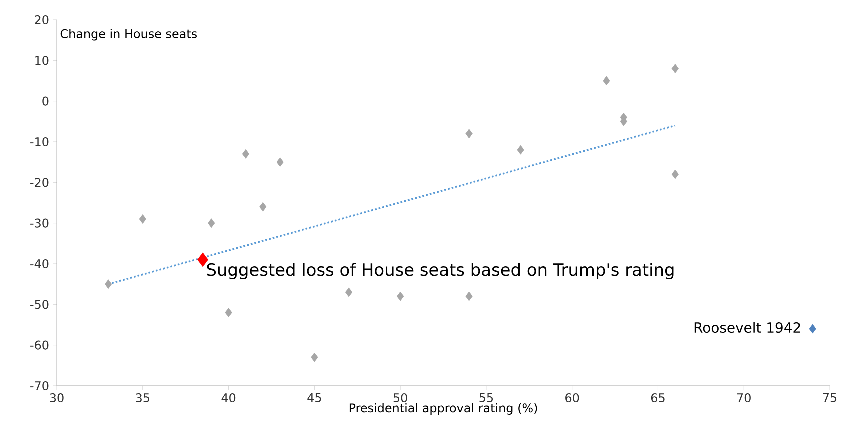 The height and width of the screenshot is (442, 850). I want to click on y-tick-label: -10, so click(39, 142).